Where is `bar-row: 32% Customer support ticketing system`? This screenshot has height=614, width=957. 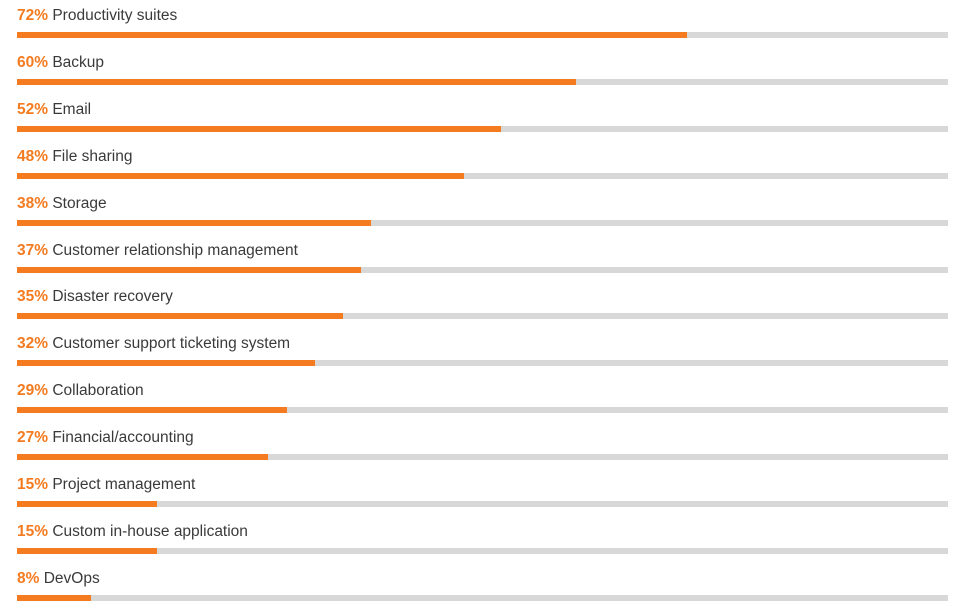
bar-row: 32% Customer support ticketing system is located at coordinates (482, 353).